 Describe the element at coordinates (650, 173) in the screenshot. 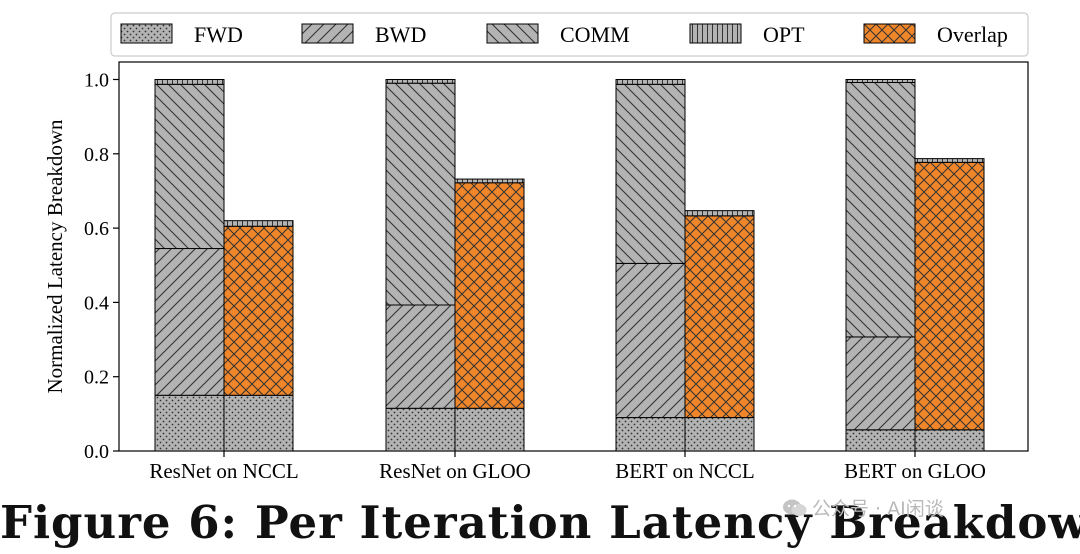

I see `bar-bert-on-nccl-sequential-comm` at that location.